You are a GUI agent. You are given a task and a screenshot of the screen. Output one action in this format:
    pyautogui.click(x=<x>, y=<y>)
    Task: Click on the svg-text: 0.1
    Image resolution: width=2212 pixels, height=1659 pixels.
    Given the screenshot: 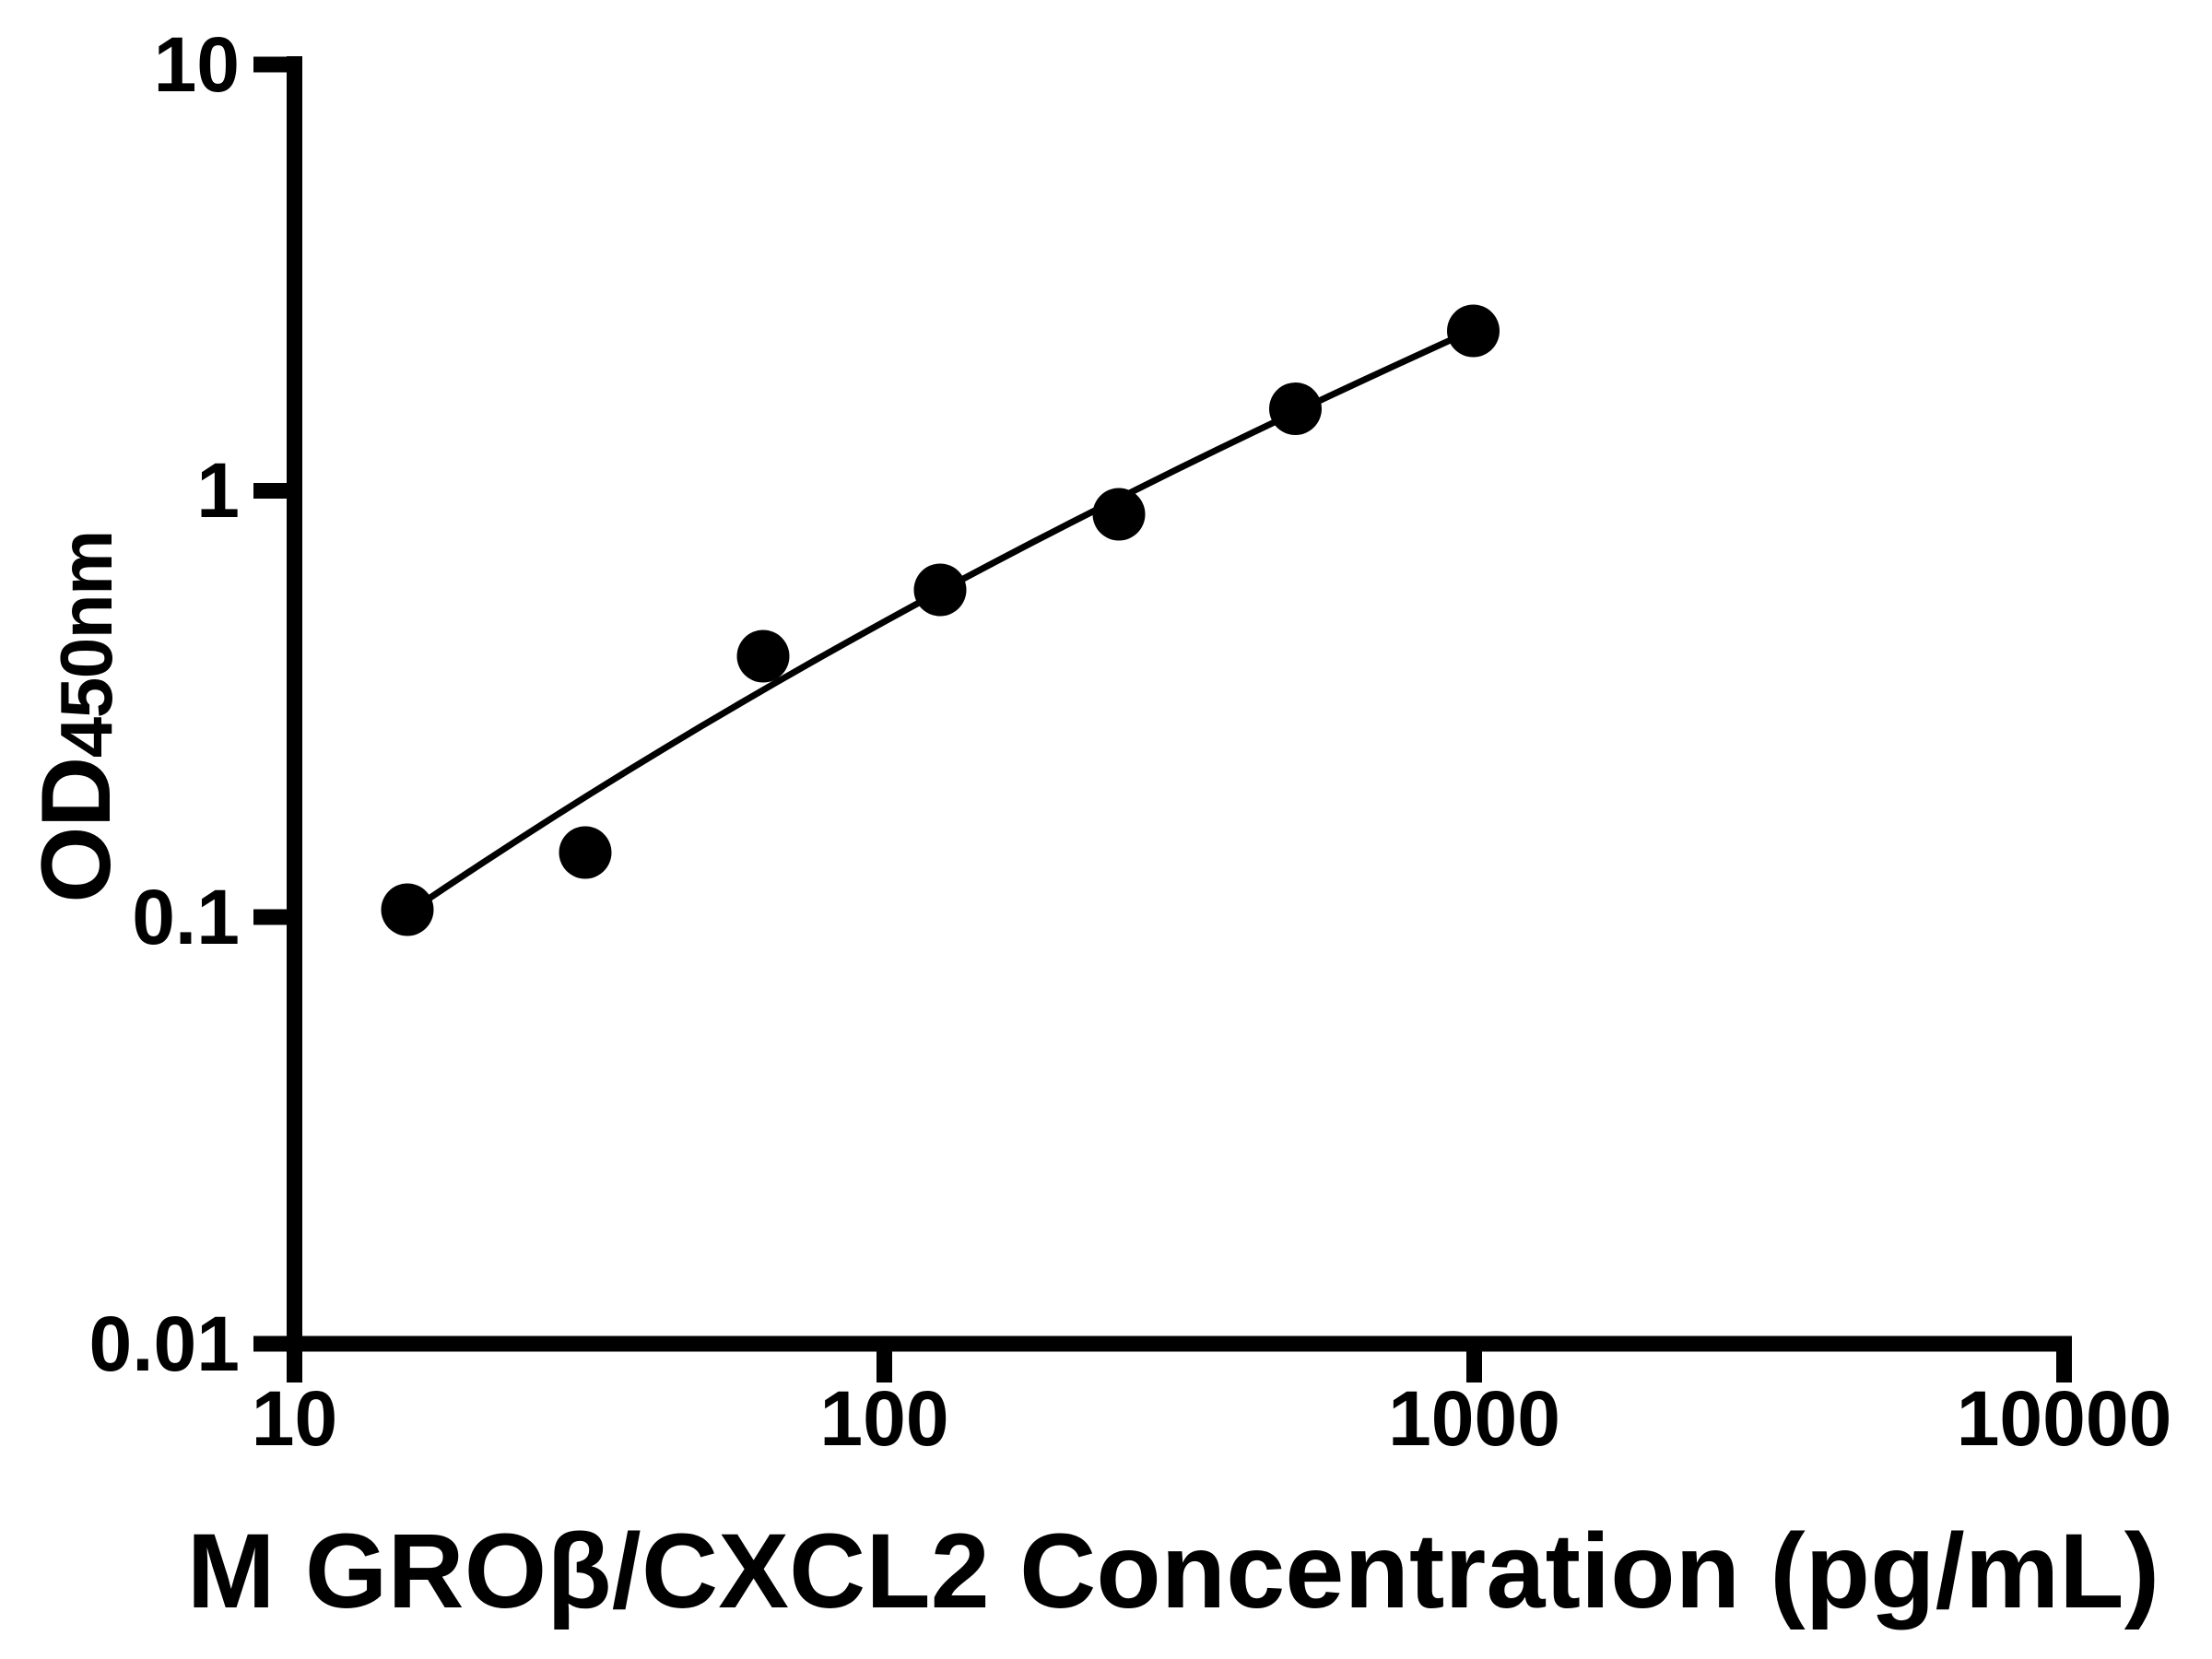 What is the action you would take?
    pyautogui.click(x=186, y=917)
    